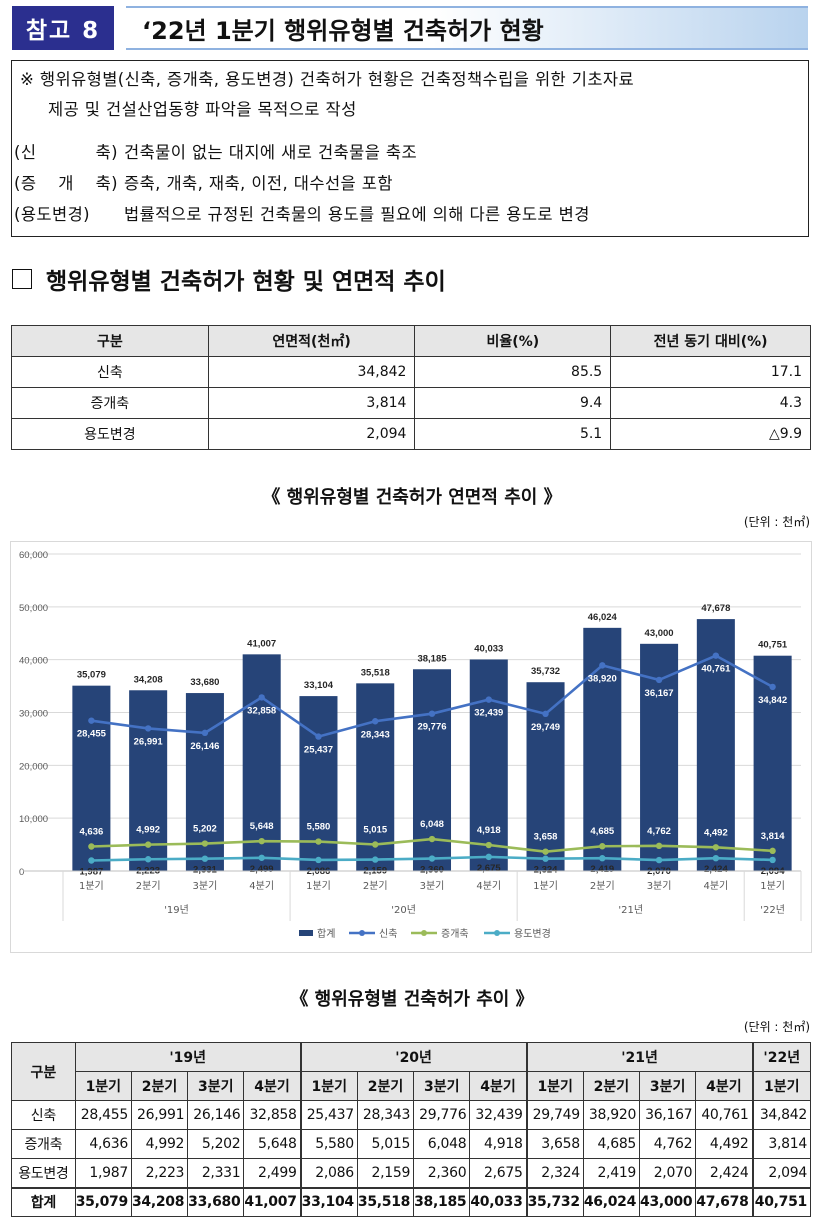 The width and height of the screenshot is (824, 1231). I want to click on table-row: 신축 34,842 85.5 17.1, so click(411, 372).